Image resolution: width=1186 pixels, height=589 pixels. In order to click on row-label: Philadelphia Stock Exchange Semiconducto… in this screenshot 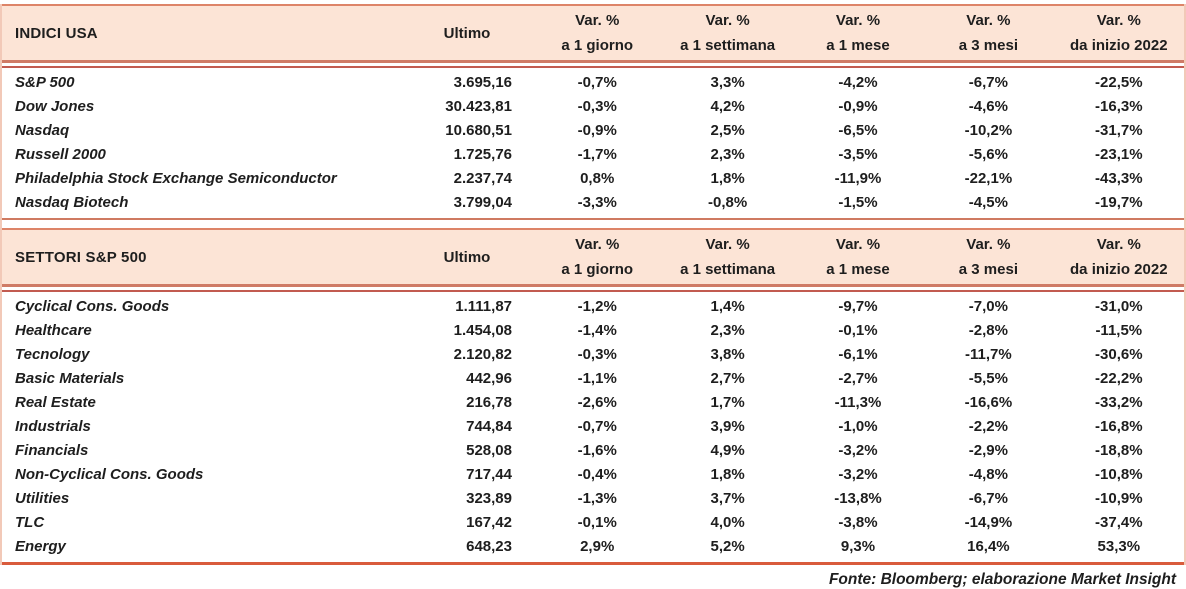, I will do `click(176, 178)`.